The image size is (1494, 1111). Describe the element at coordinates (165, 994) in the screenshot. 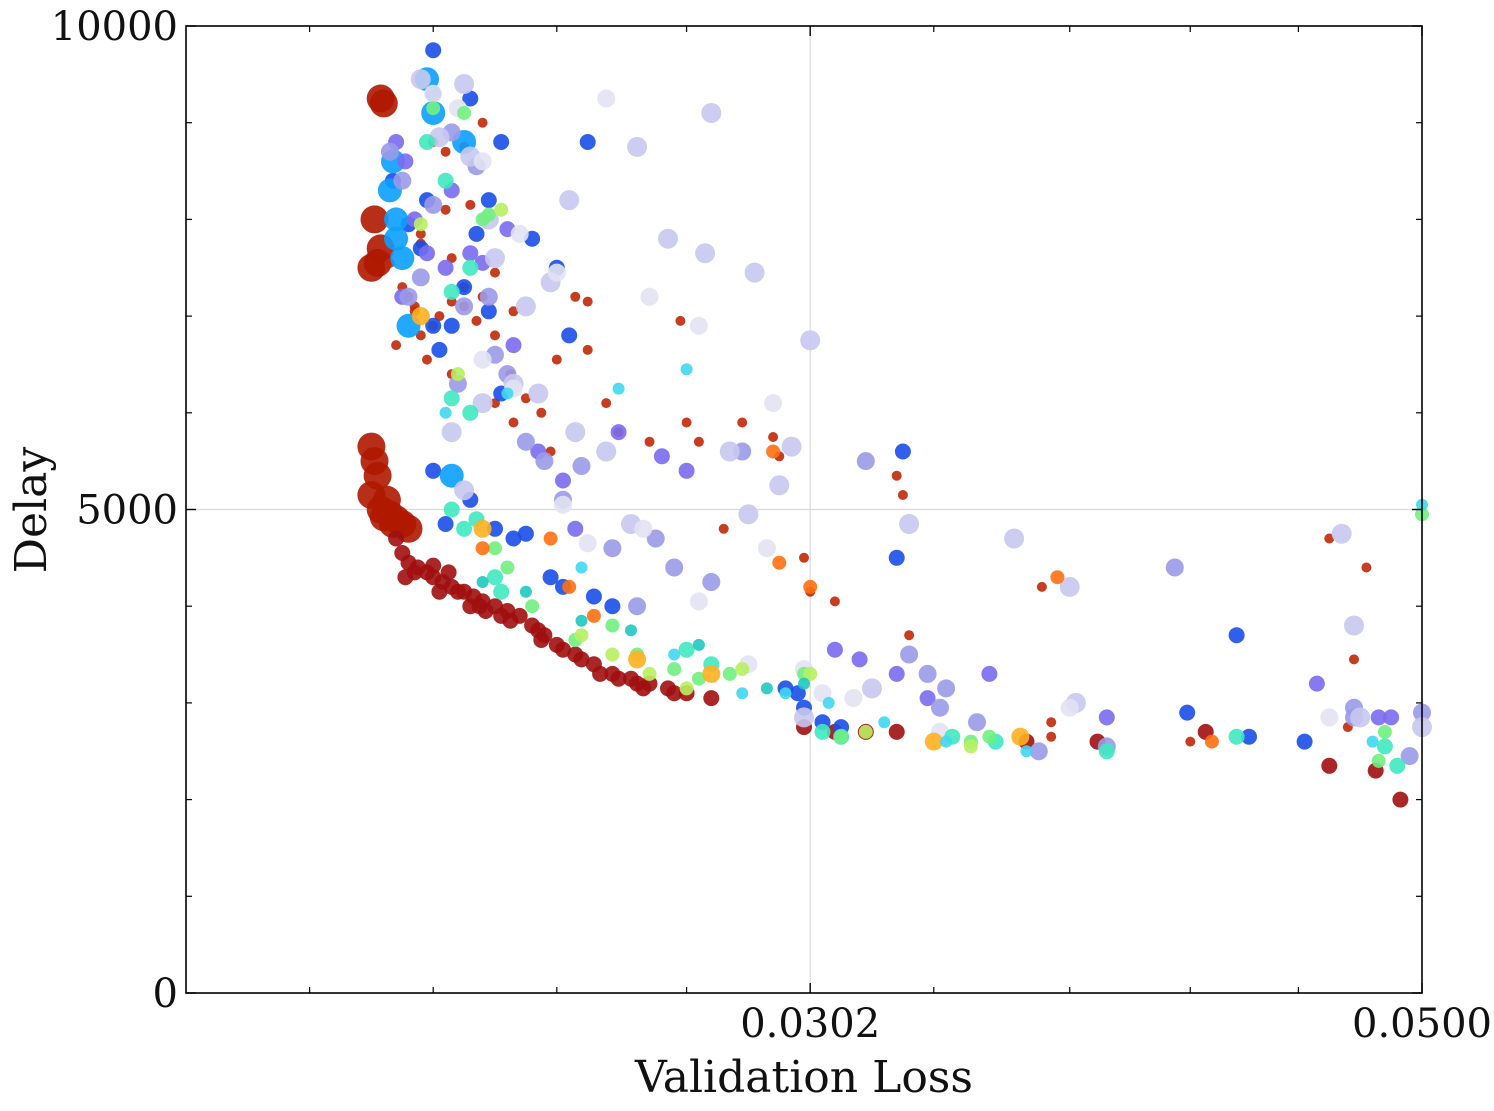

I see `y-tick-label: 0` at that location.